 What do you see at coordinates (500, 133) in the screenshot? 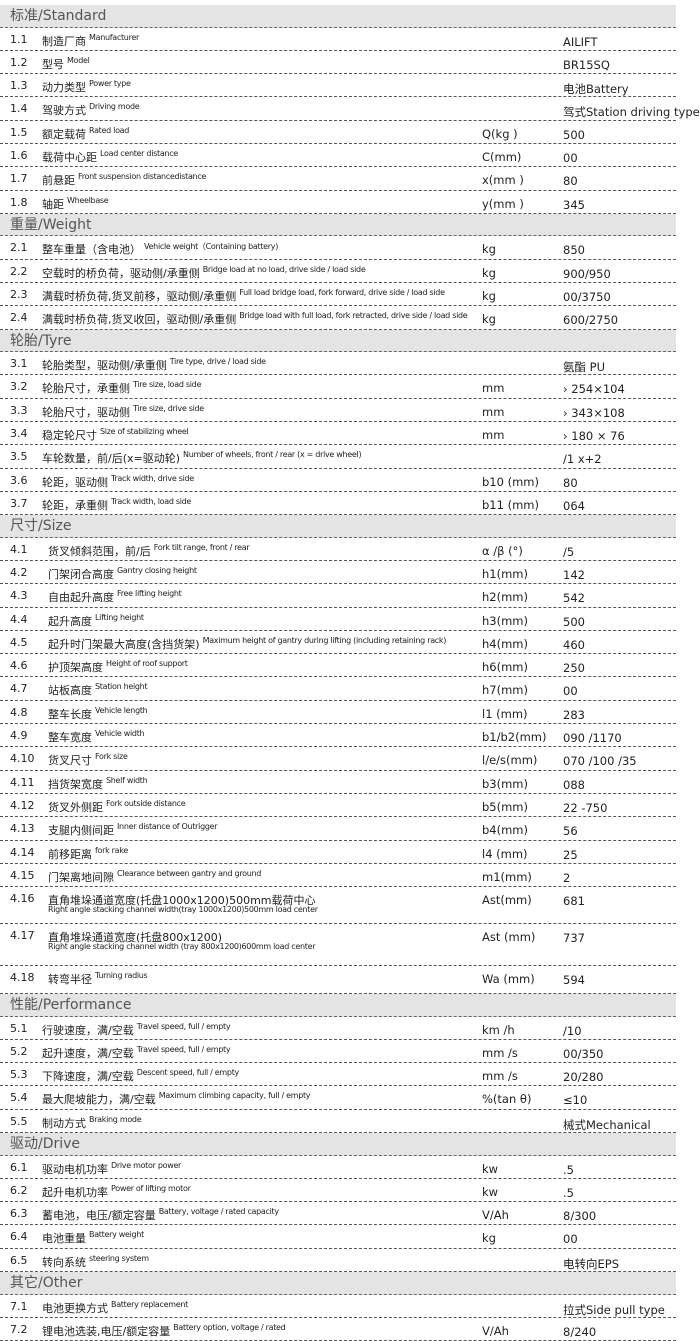
I see `unit: Q(kg )` at bounding box center [500, 133].